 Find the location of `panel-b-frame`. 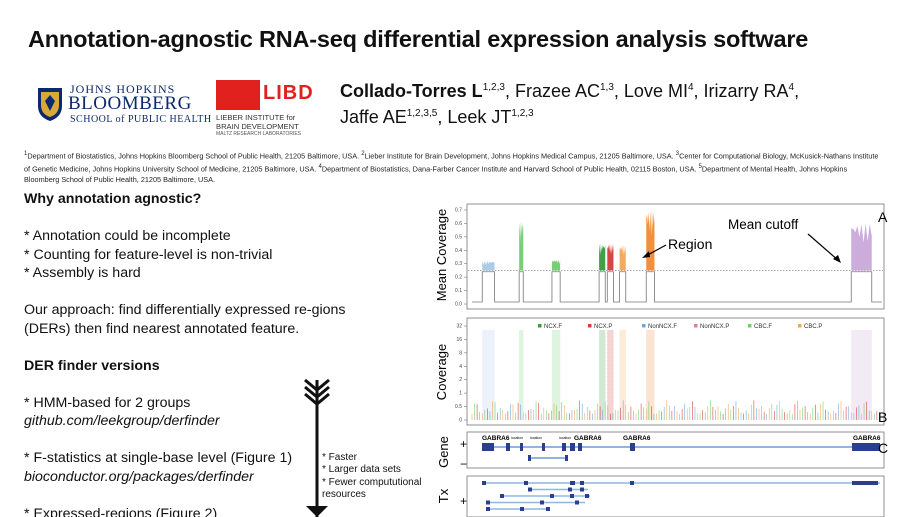

panel-b-frame is located at coordinates (675, 371).